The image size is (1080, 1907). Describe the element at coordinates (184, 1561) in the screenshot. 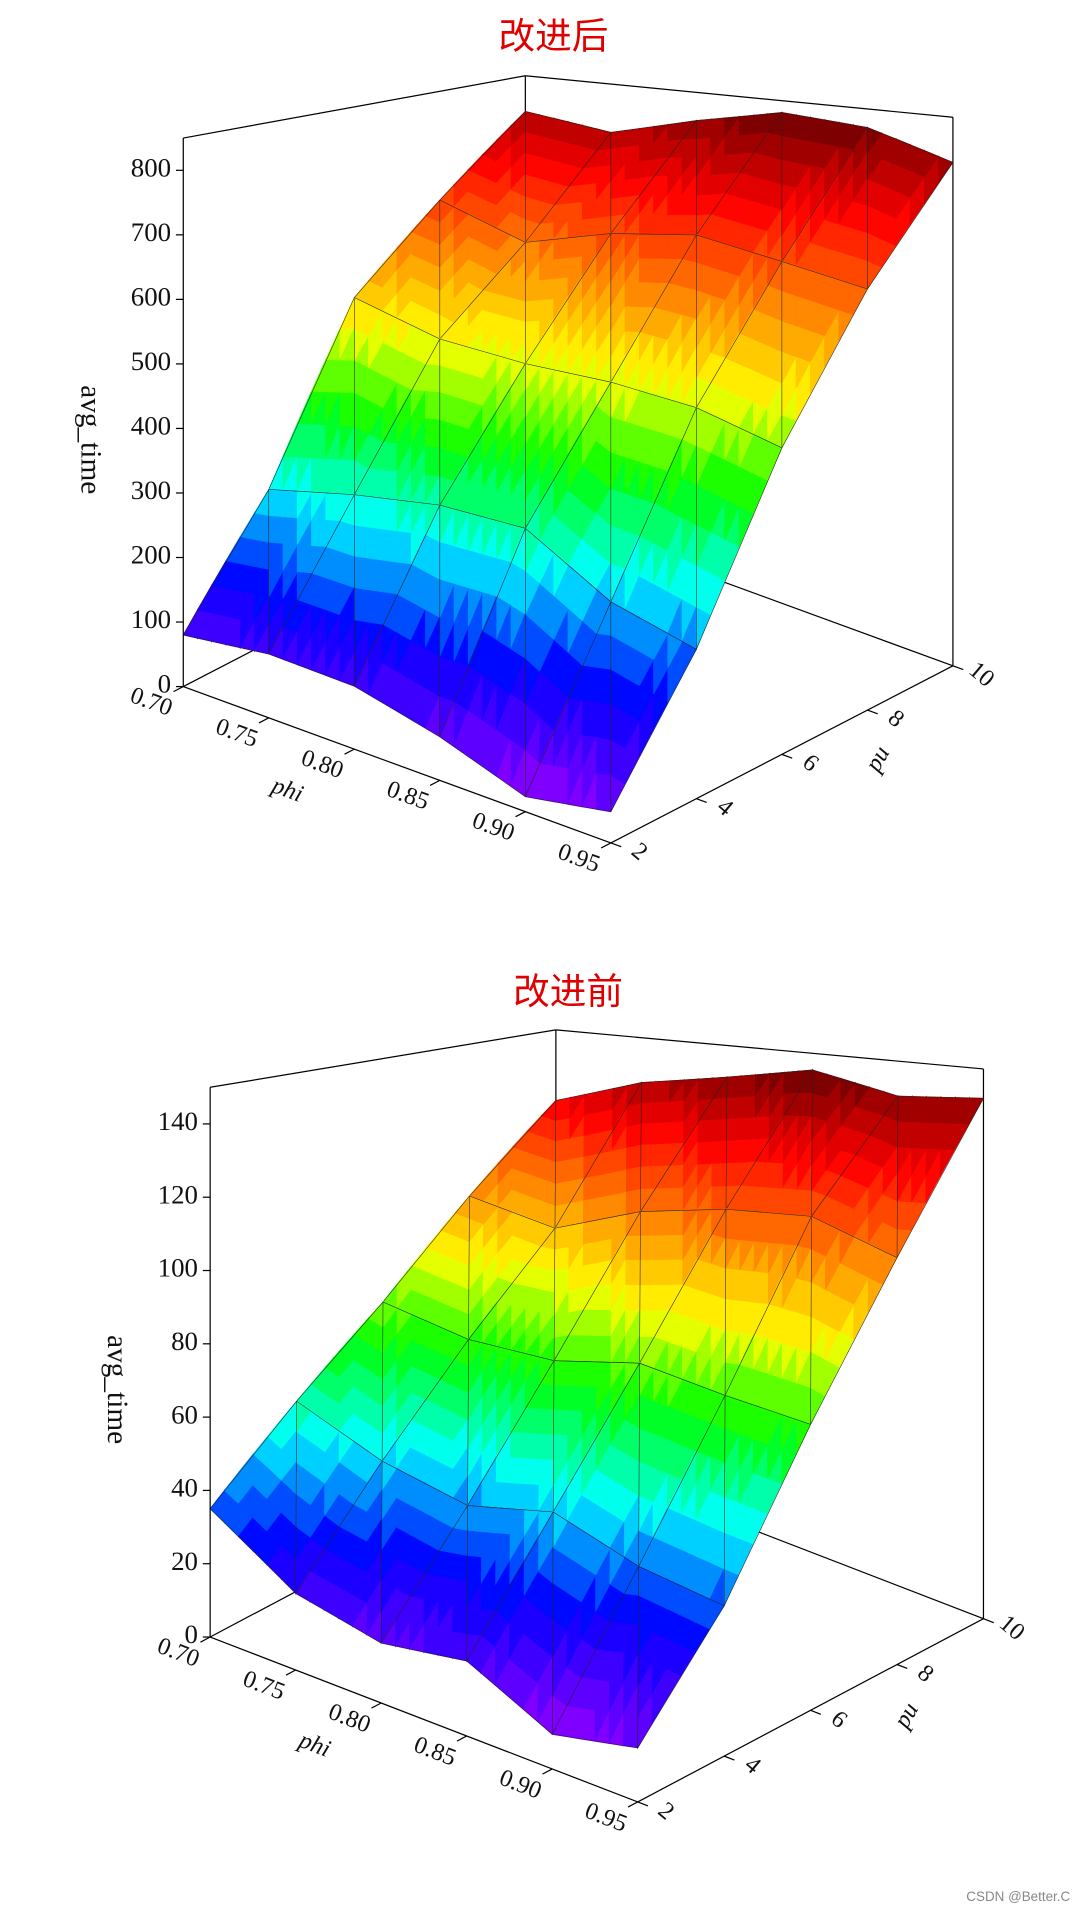

I see `z-tick-label: 20` at that location.